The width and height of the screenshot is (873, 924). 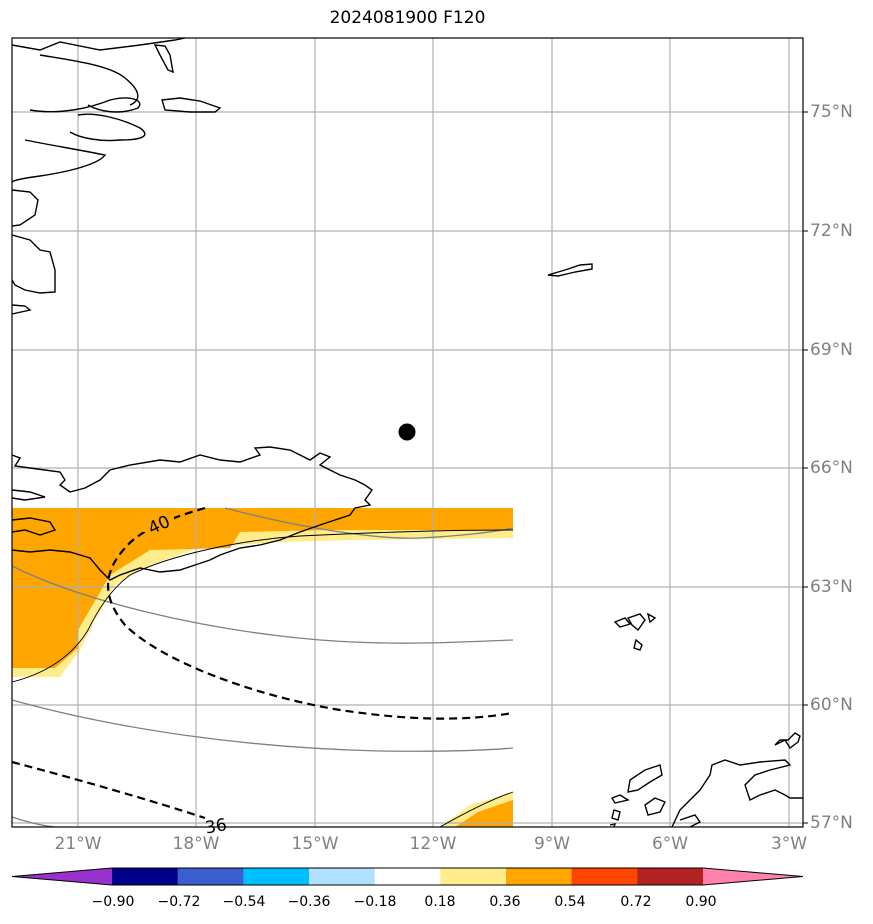 What do you see at coordinates (433, 844) in the screenshot?
I see `lon-label-12w: 12°W` at bounding box center [433, 844].